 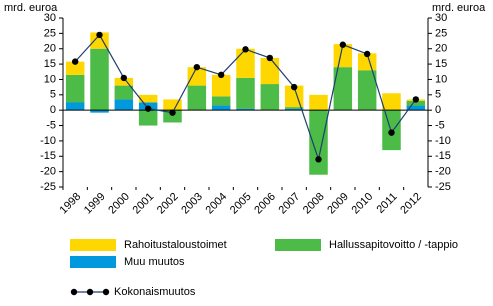 I want to click on y-tick-label: -15, so click(x=48, y=156).